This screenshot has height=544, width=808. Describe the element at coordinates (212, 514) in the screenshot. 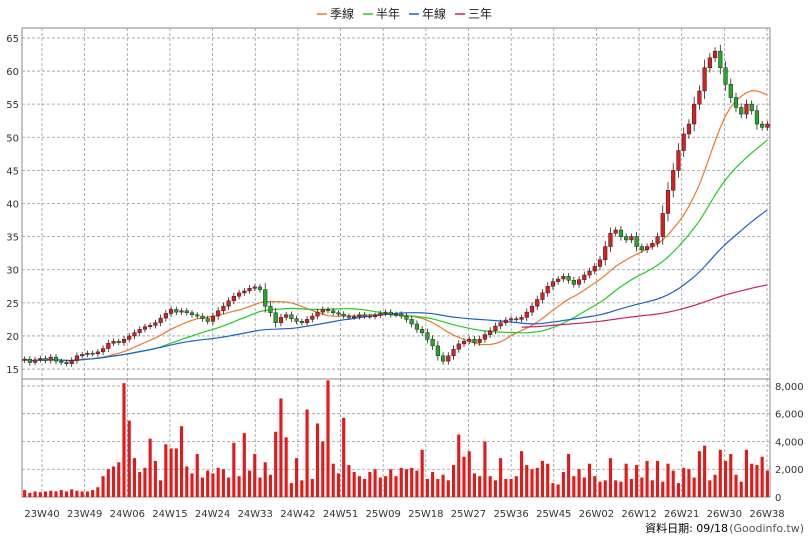

I see `x-tick-label: 24W24` at that location.